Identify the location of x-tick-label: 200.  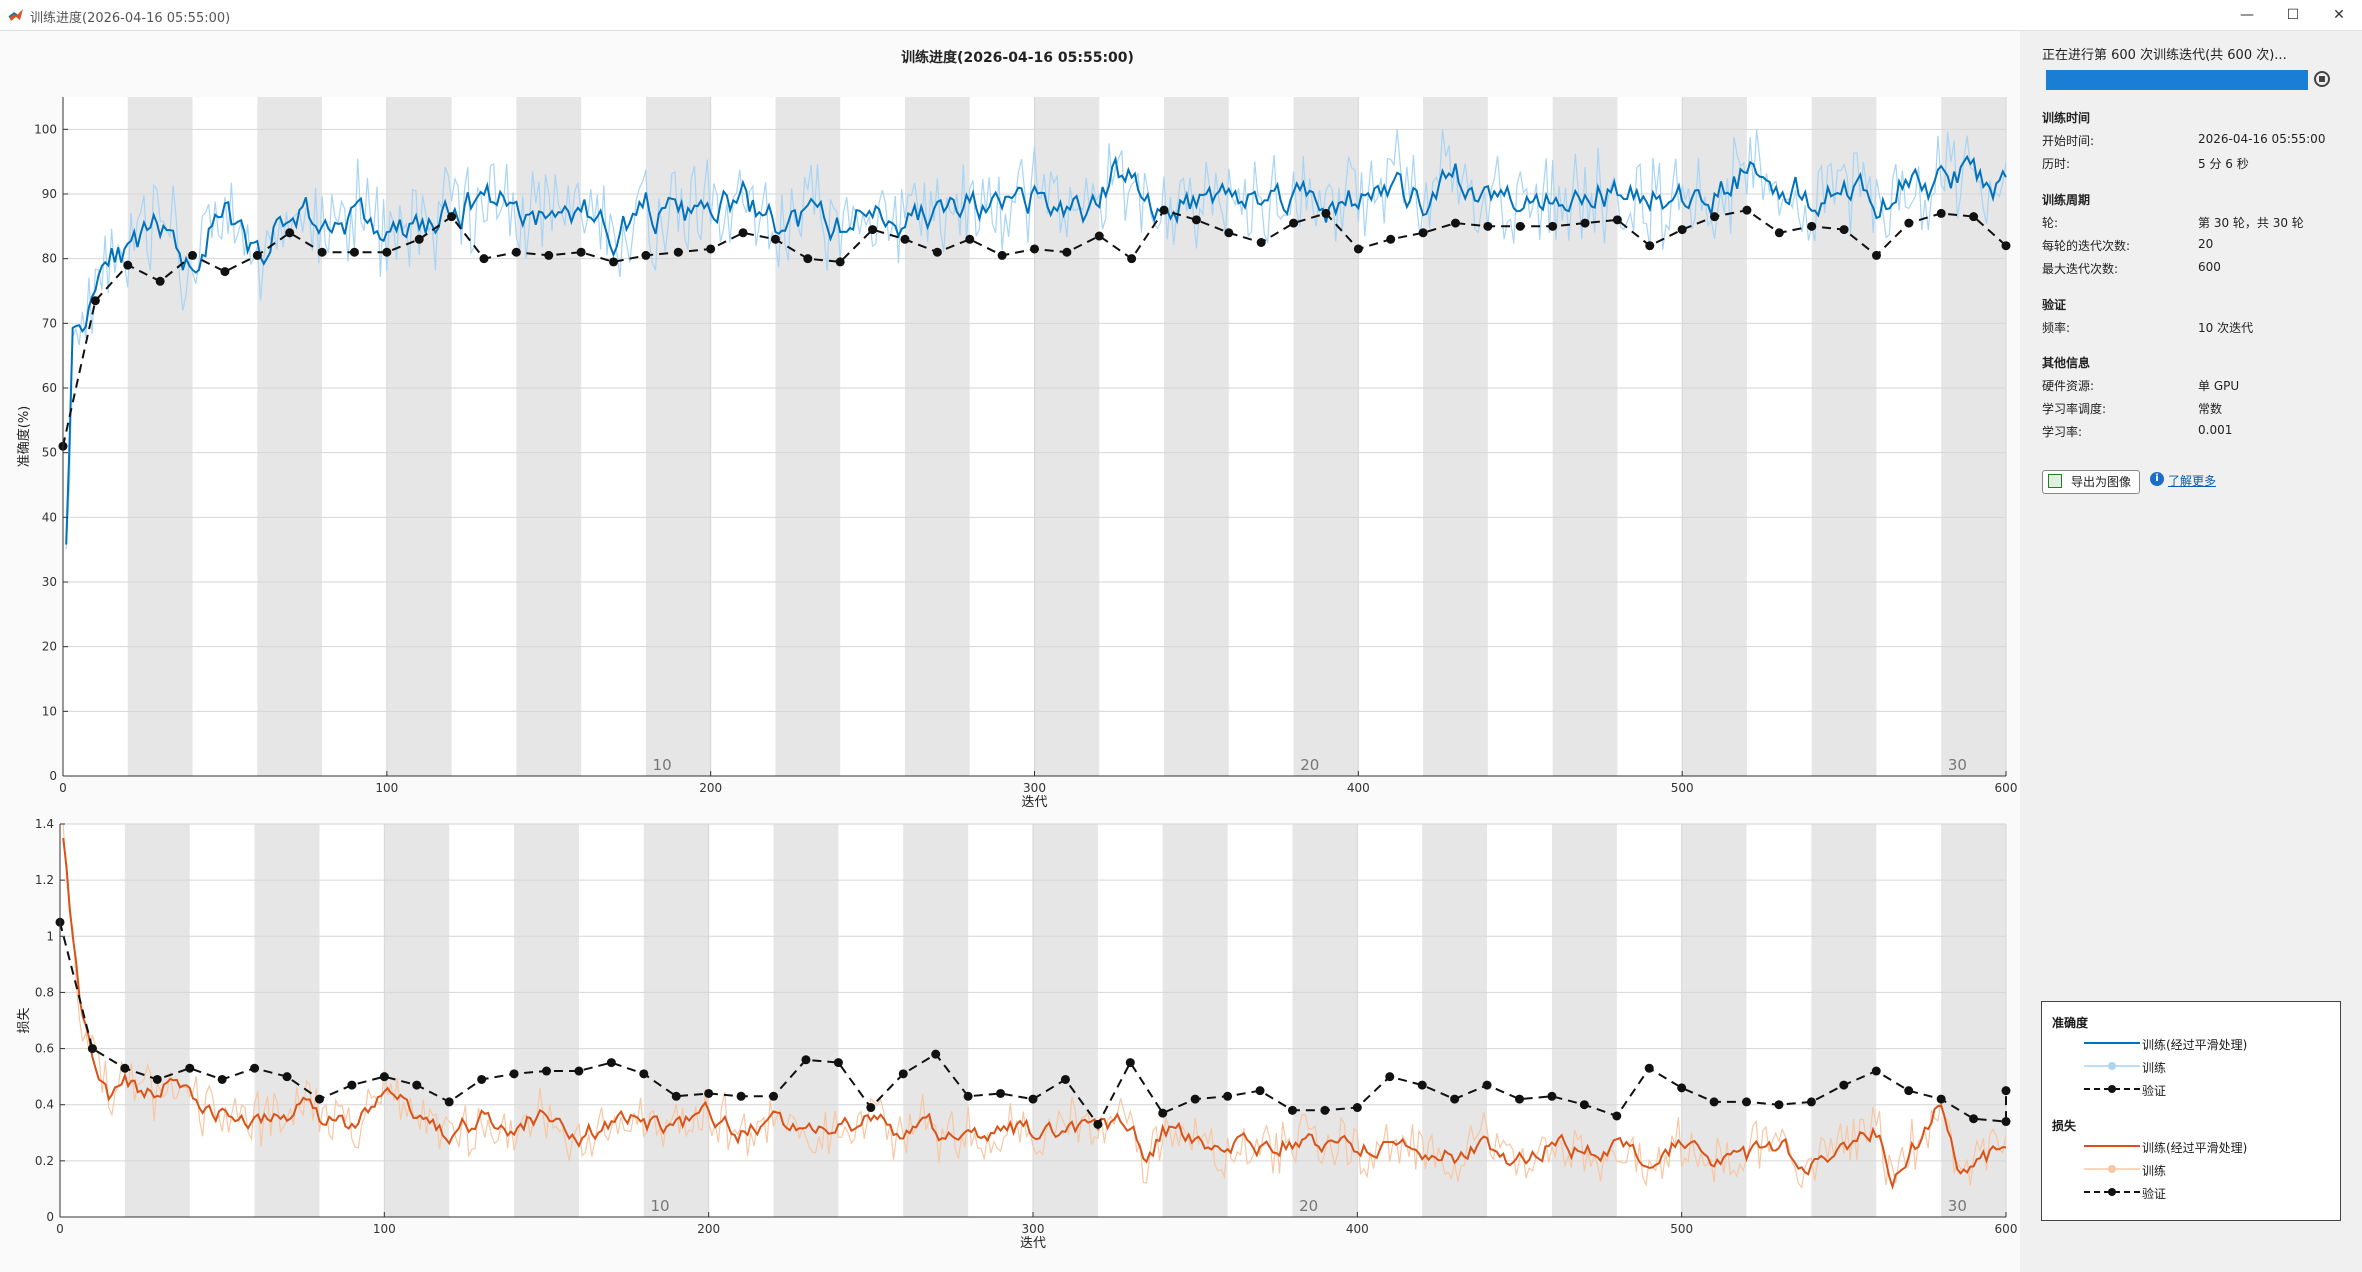
(708, 1229).